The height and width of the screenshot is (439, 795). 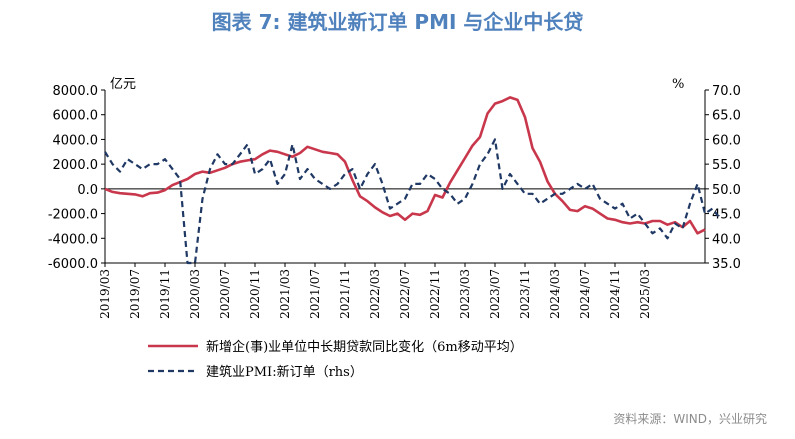 I want to click on right-tick-label: 55.0, so click(x=726, y=165).